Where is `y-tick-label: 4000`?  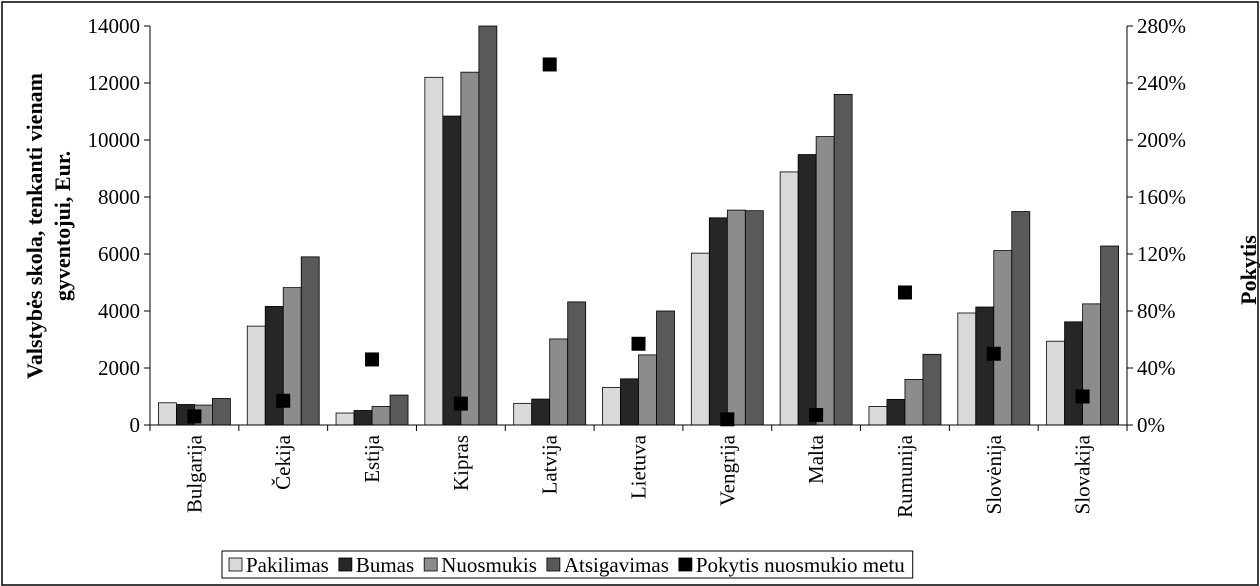 y-tick-label: 4000 is located at coordinates (119, 311).